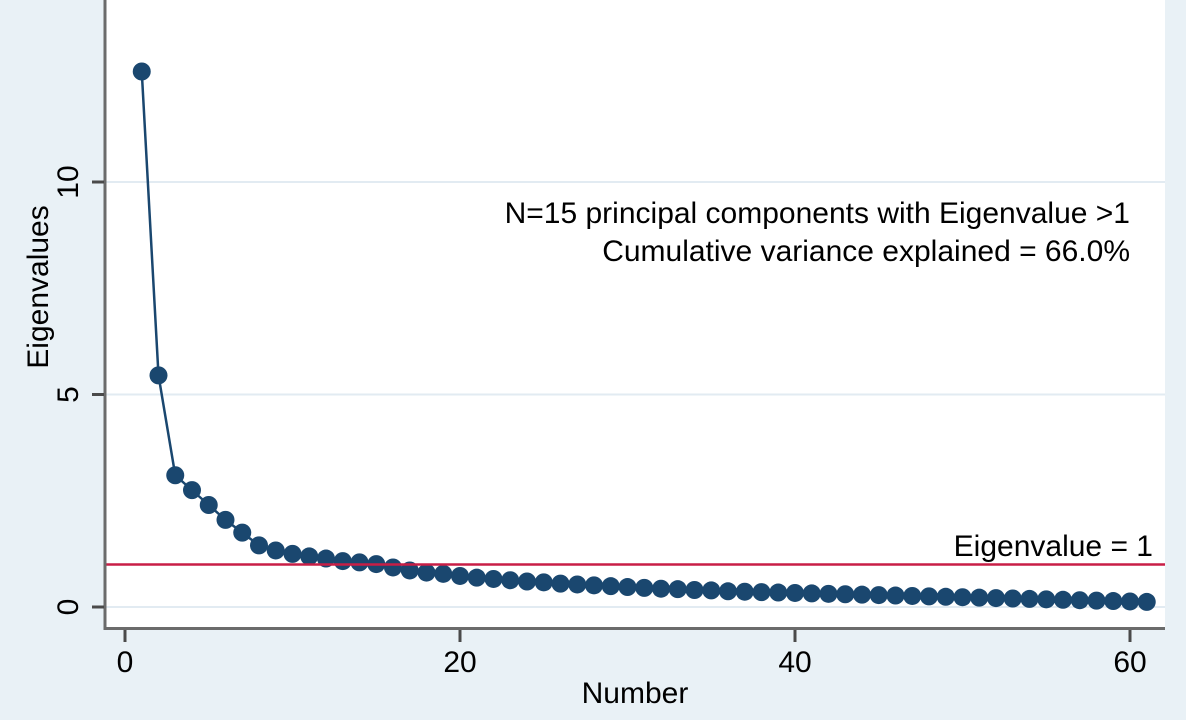 The height and width of the screenshot is (720, 1186). I want to click on x-tick-label: 40, so click(794, 662).